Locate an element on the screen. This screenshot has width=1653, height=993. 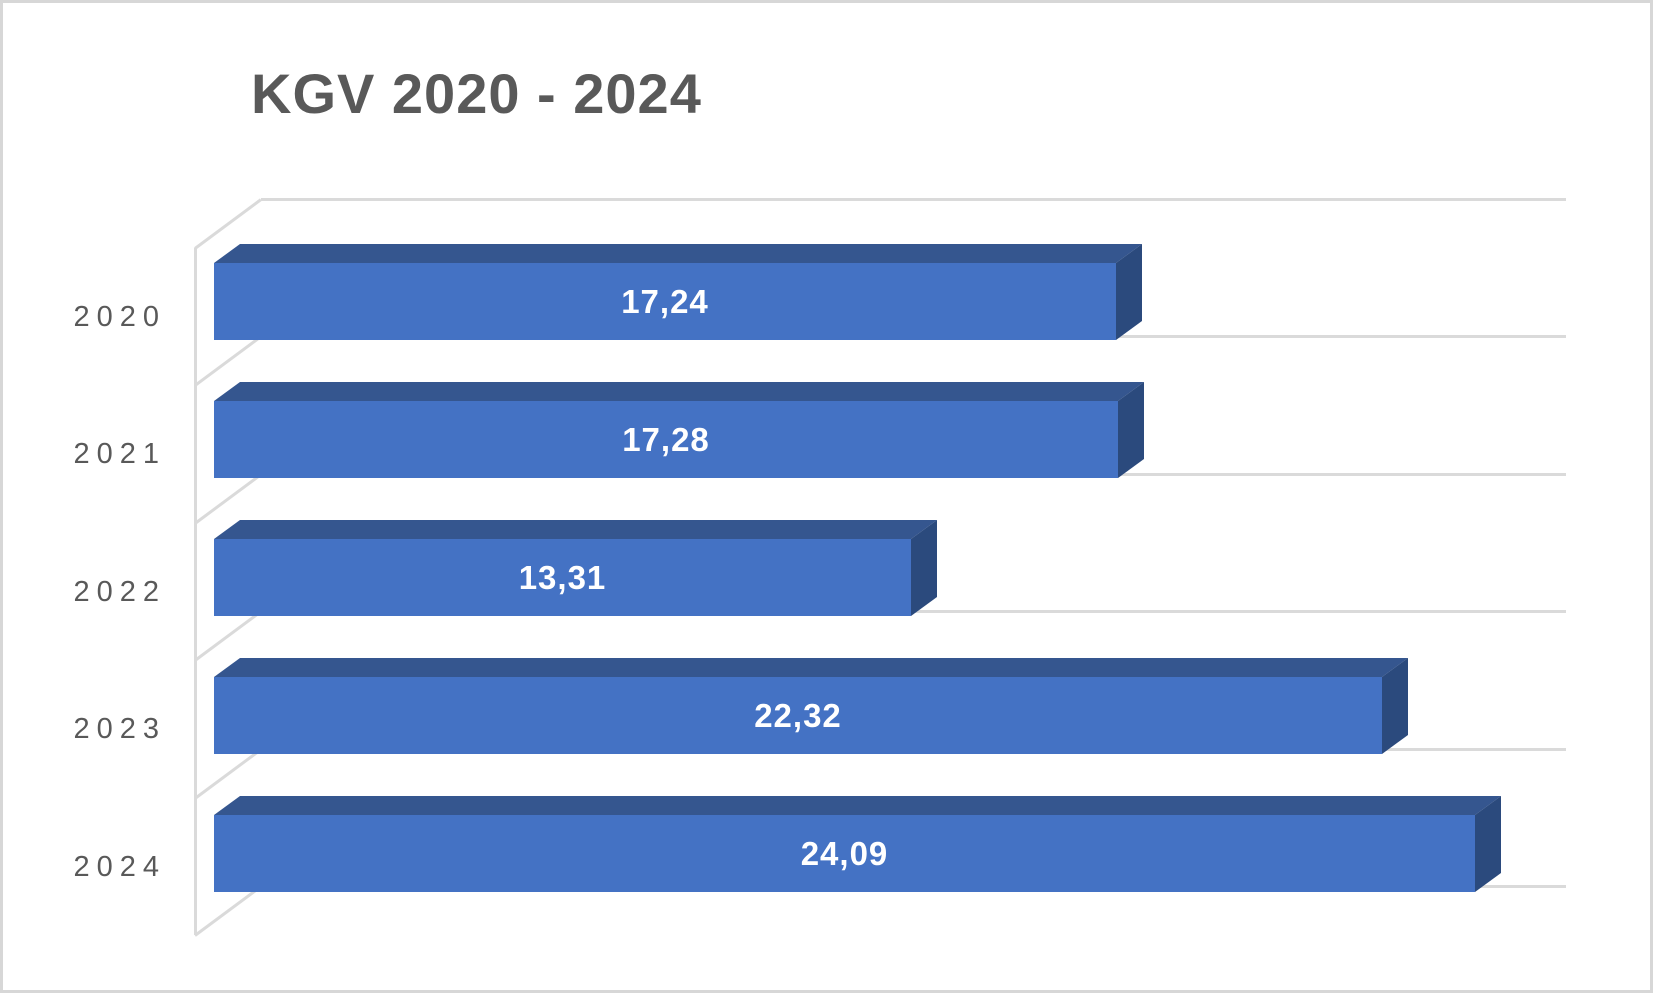
bar-value-label: 17,28 is located at coordinates (666, 439).